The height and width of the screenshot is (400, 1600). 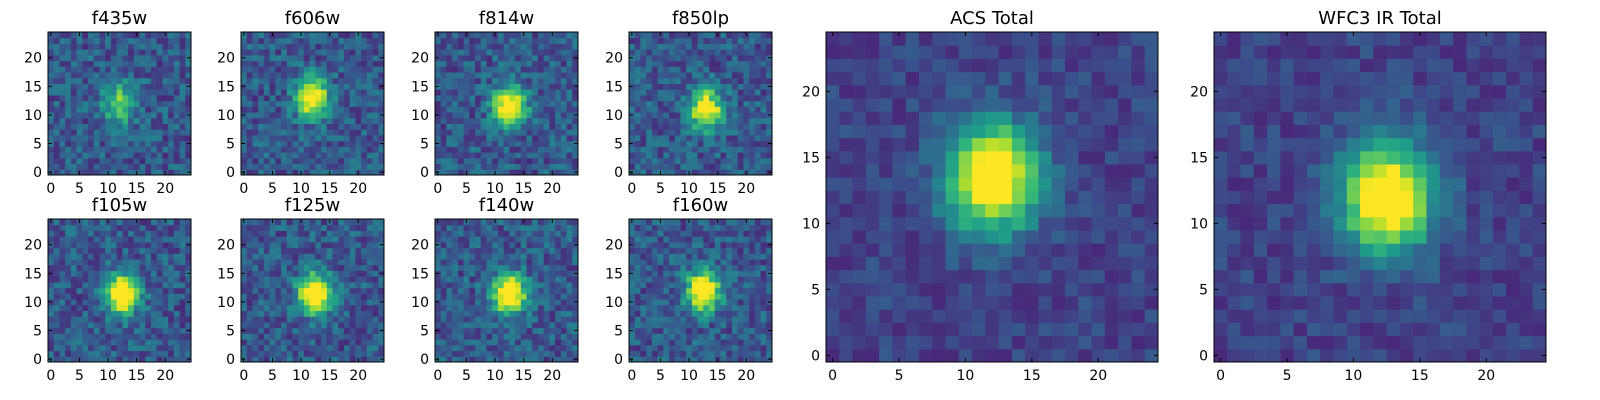 I want to click on x-tick-label: 15, so click(x=718, y=189).